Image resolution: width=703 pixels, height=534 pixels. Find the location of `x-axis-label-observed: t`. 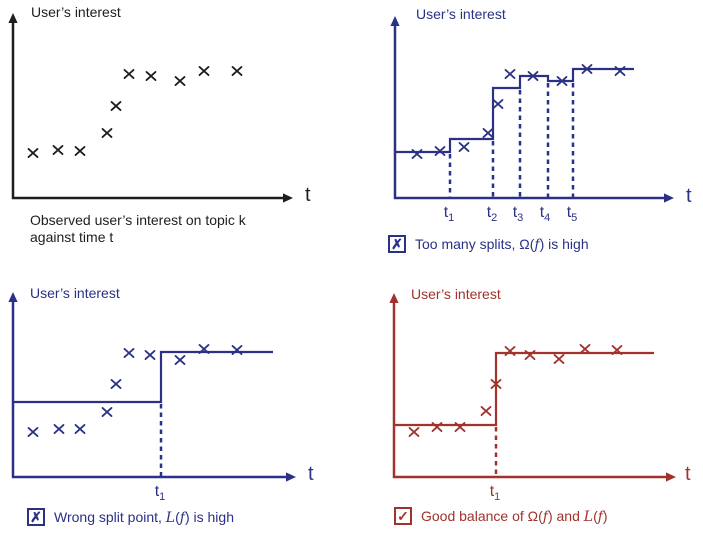

x-axis-label-observed: t is located at coordinates (308, 195).